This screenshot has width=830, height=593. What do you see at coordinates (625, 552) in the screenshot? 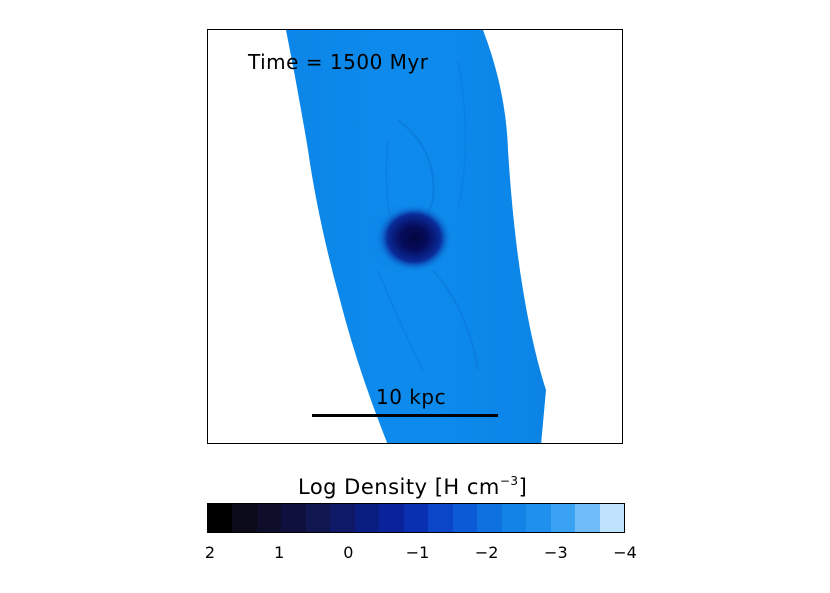
I see `colorbar-tick-label: −4` at bounding box center [625, 552].